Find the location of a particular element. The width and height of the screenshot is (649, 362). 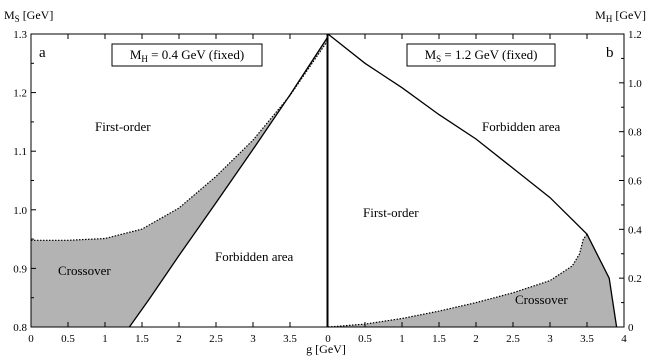

x-axis-label: g [GeV] is located at coordinates (326, 349).